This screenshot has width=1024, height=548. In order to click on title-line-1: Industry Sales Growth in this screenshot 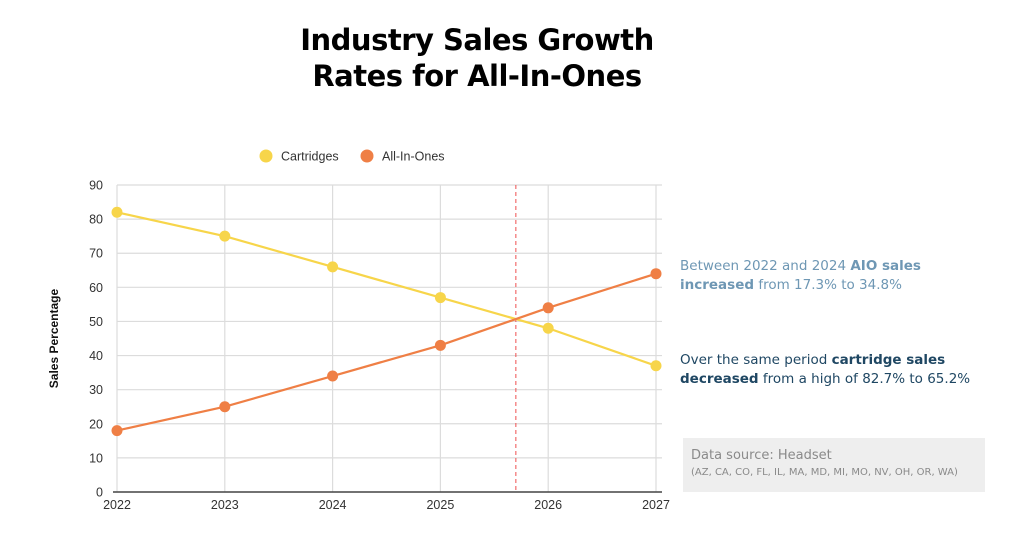, I will do `click(477, 40)`.